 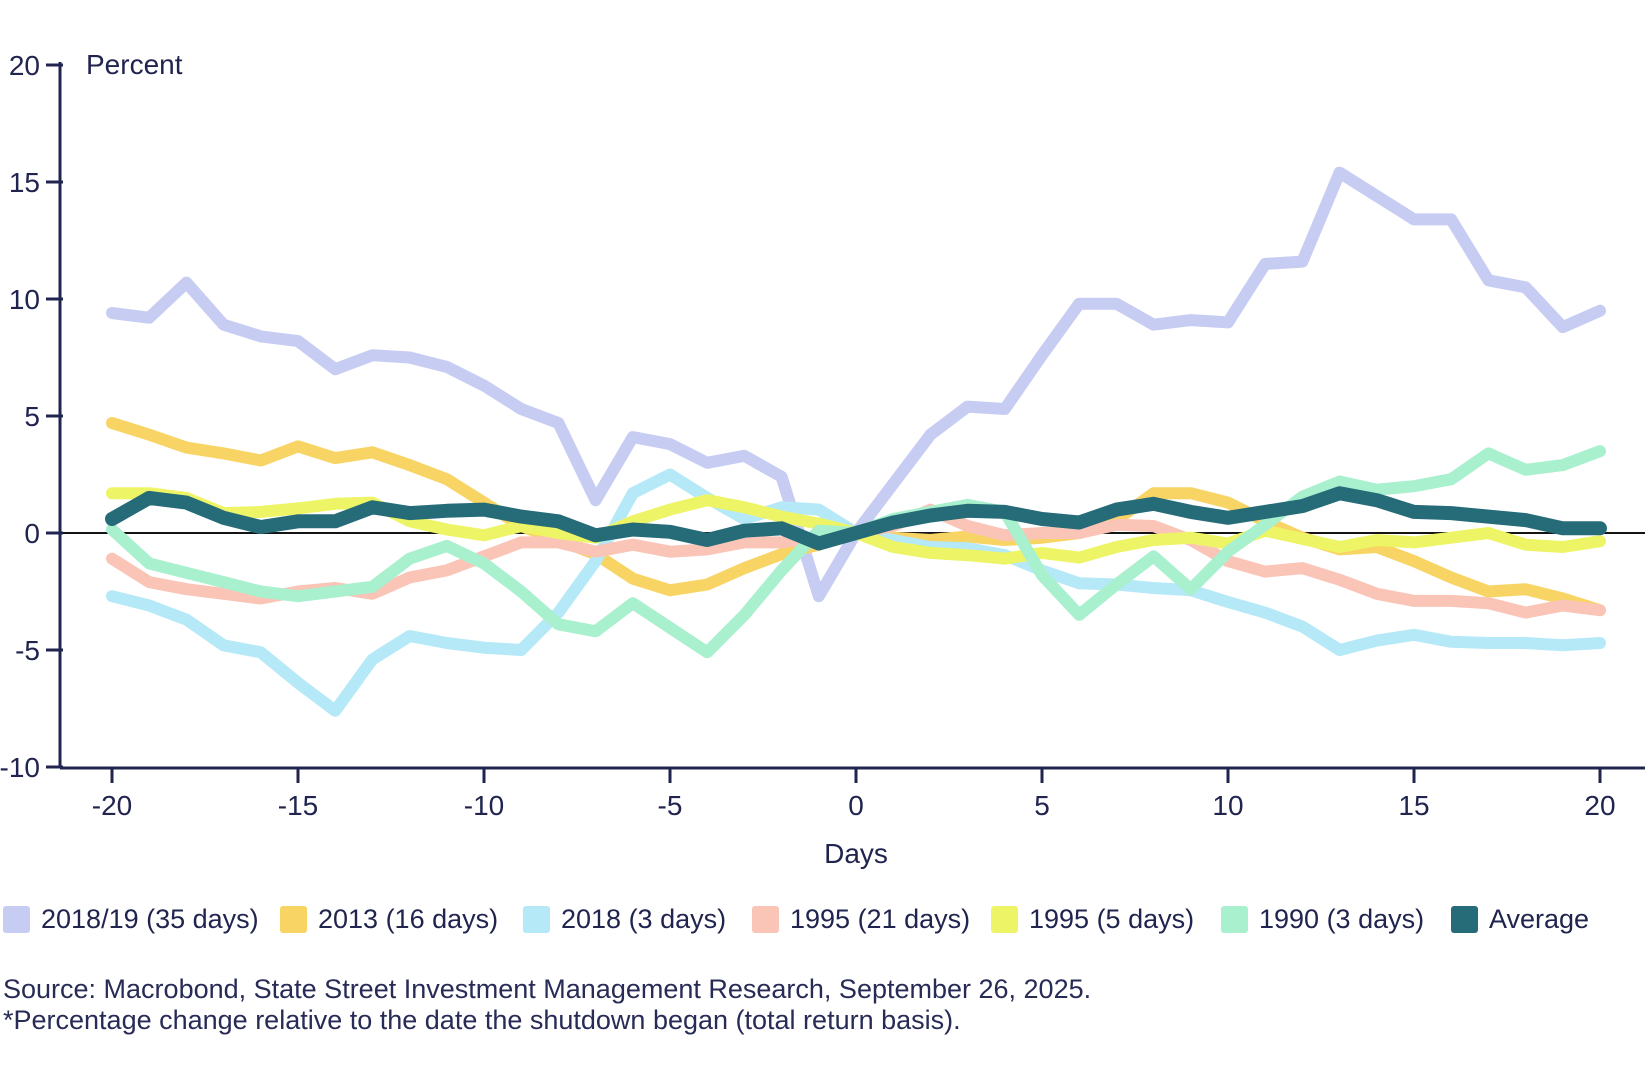 I want to click on x-tick-label: -20, so click(x=112, y=805).